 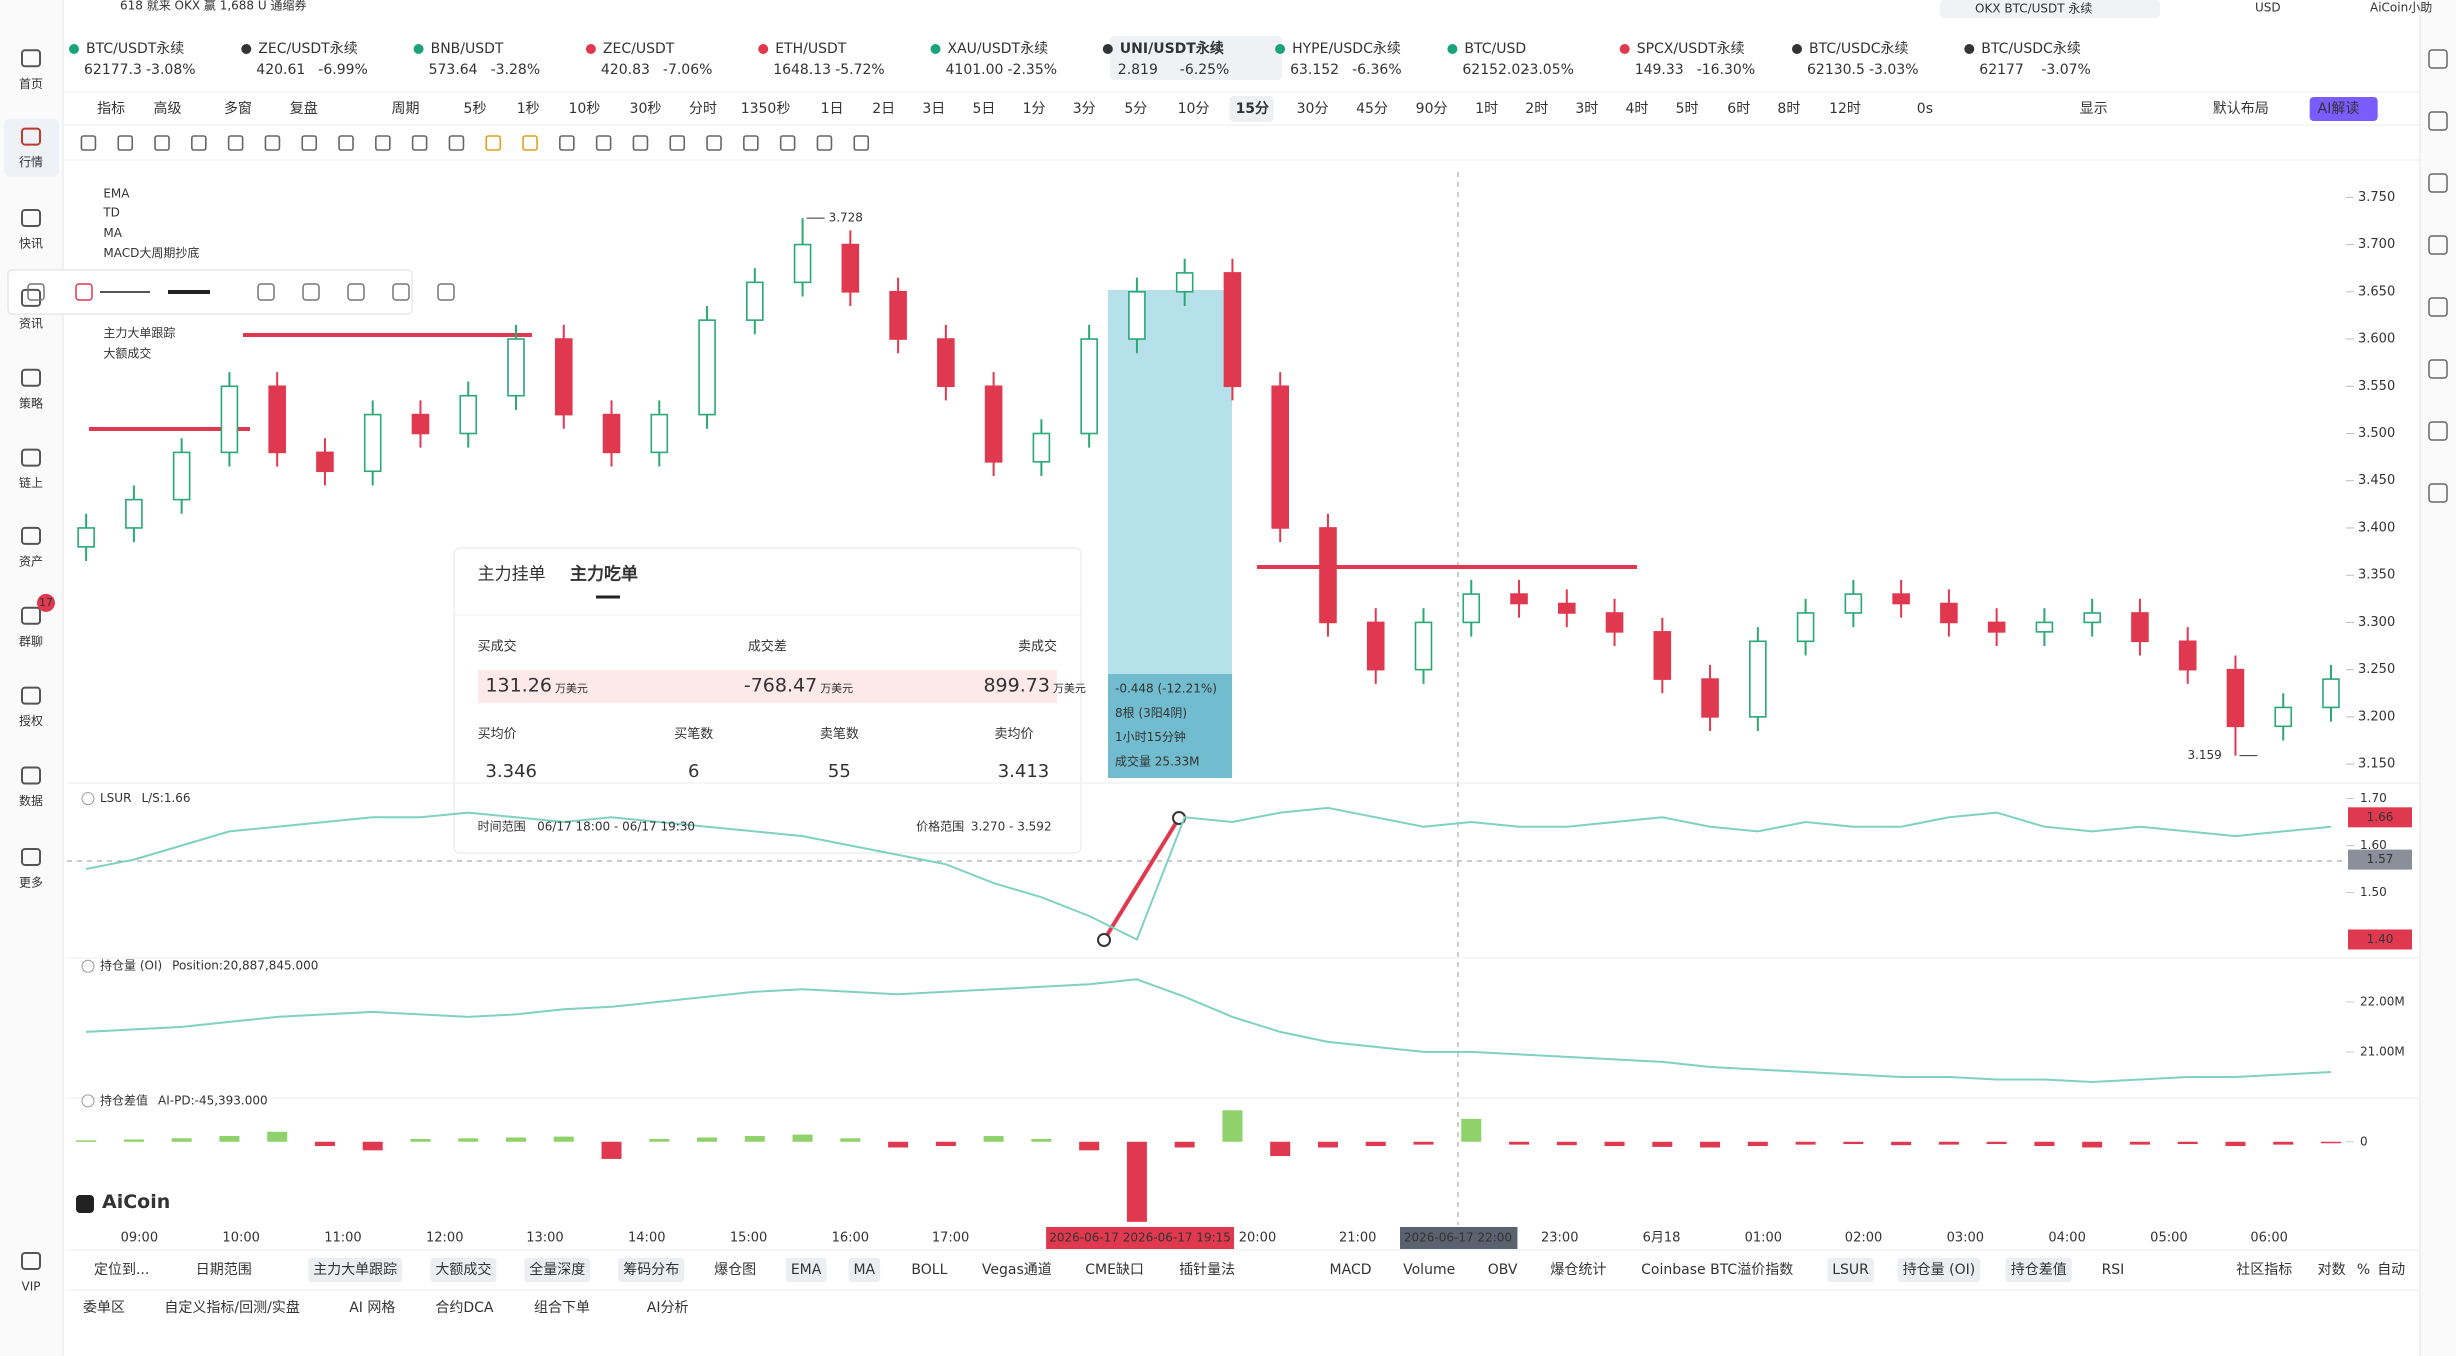 I want to click on ticker-price: 62130.5, so click(x=1836, y=70).